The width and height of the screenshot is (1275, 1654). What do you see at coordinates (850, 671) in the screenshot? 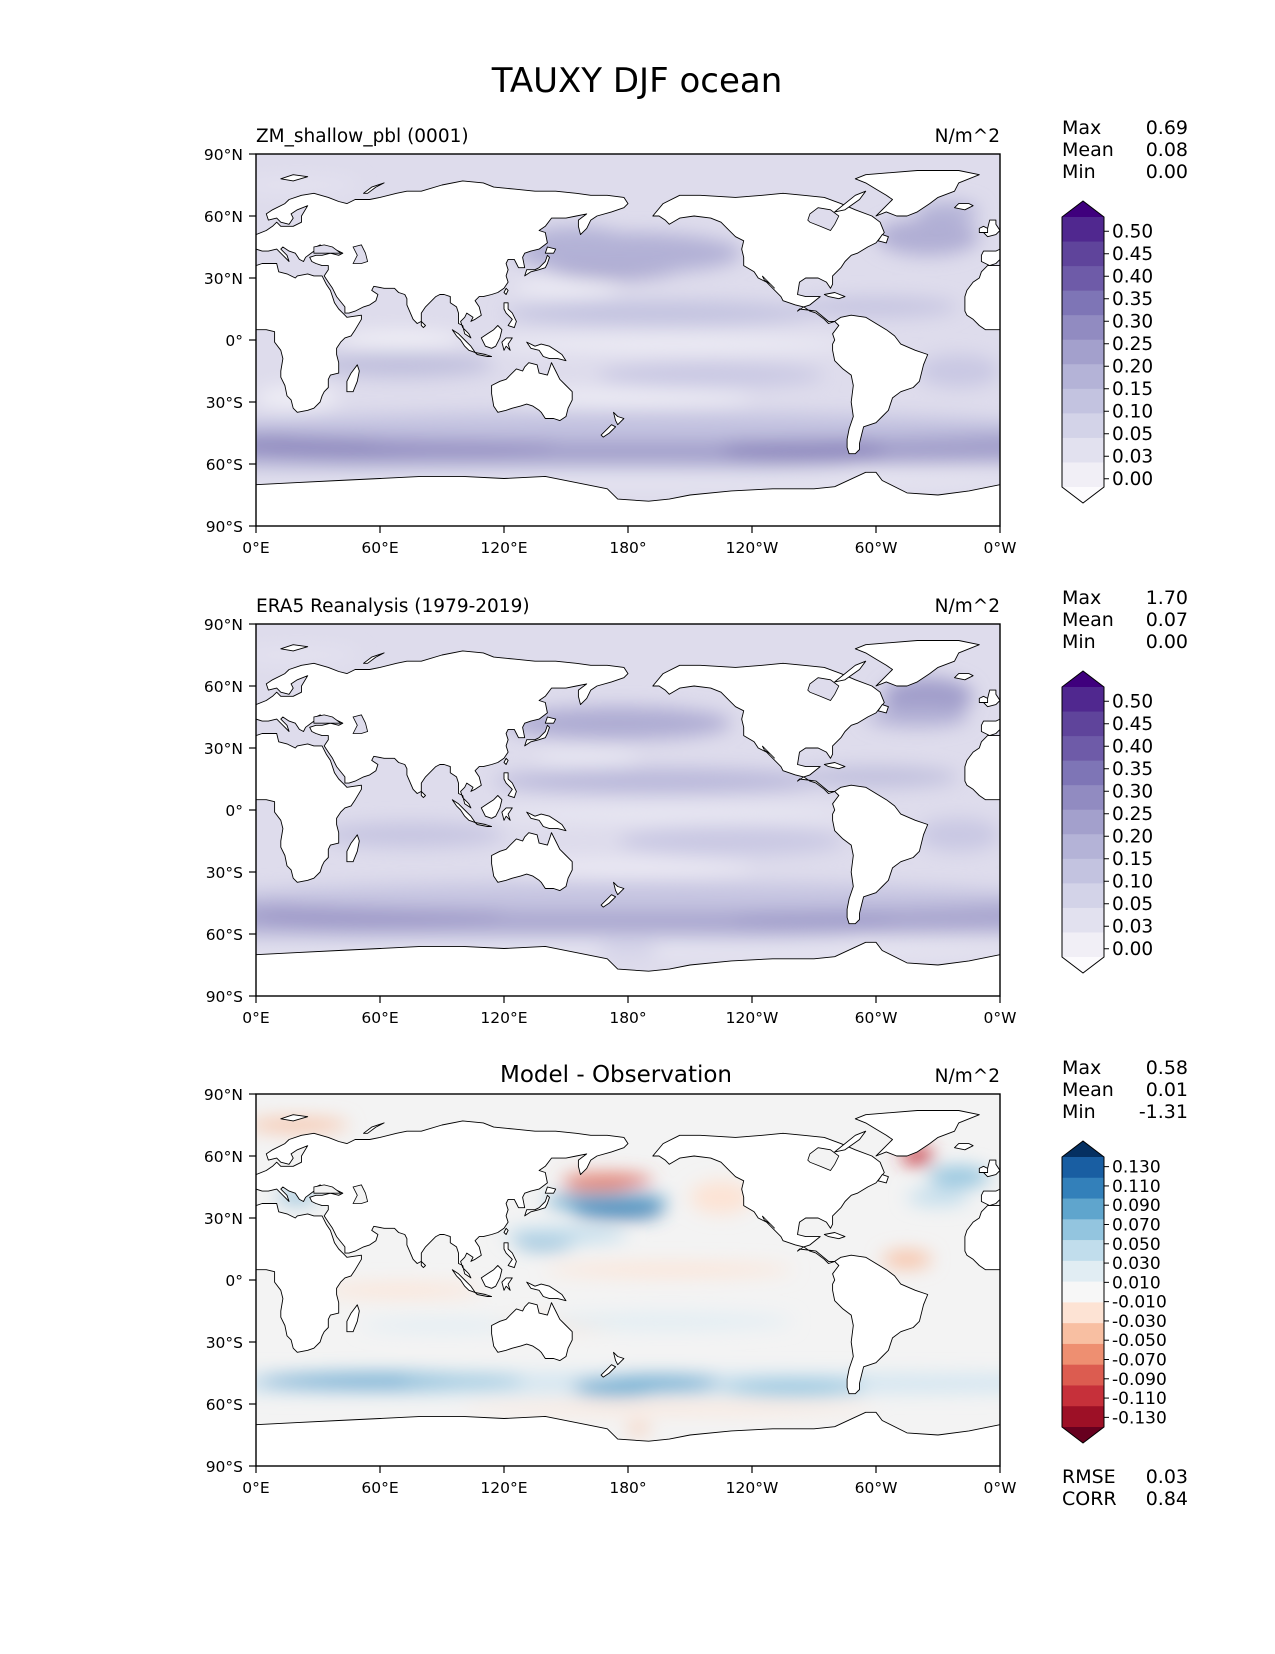
I see `coastline-baffin` at bounding box center [850, 671].